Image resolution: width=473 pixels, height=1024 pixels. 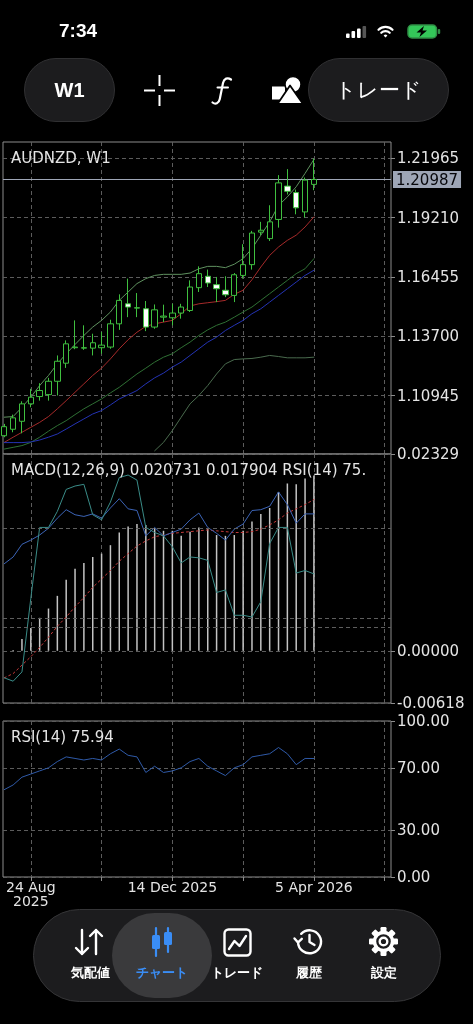 I want to click on text: 気配値, so click(x=90, y=973).